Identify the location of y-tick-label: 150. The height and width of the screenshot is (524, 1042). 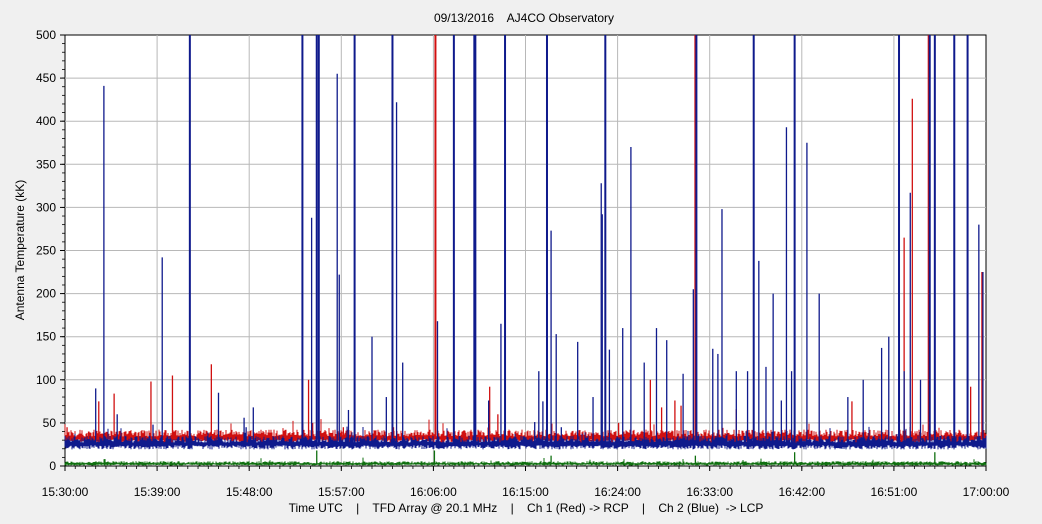
(46, 337).